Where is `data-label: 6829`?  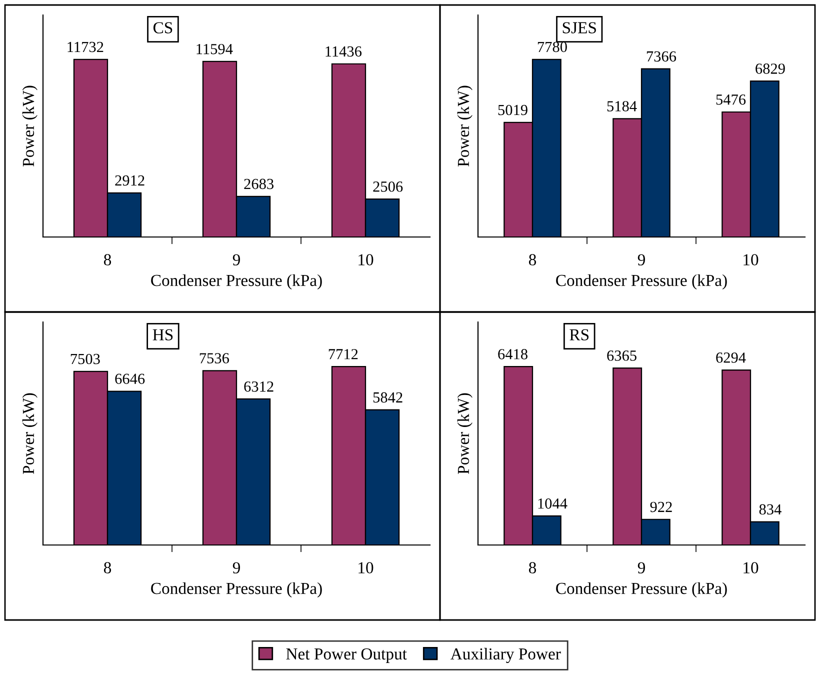 data-label: 6829 is located at coordinates (770, 69).